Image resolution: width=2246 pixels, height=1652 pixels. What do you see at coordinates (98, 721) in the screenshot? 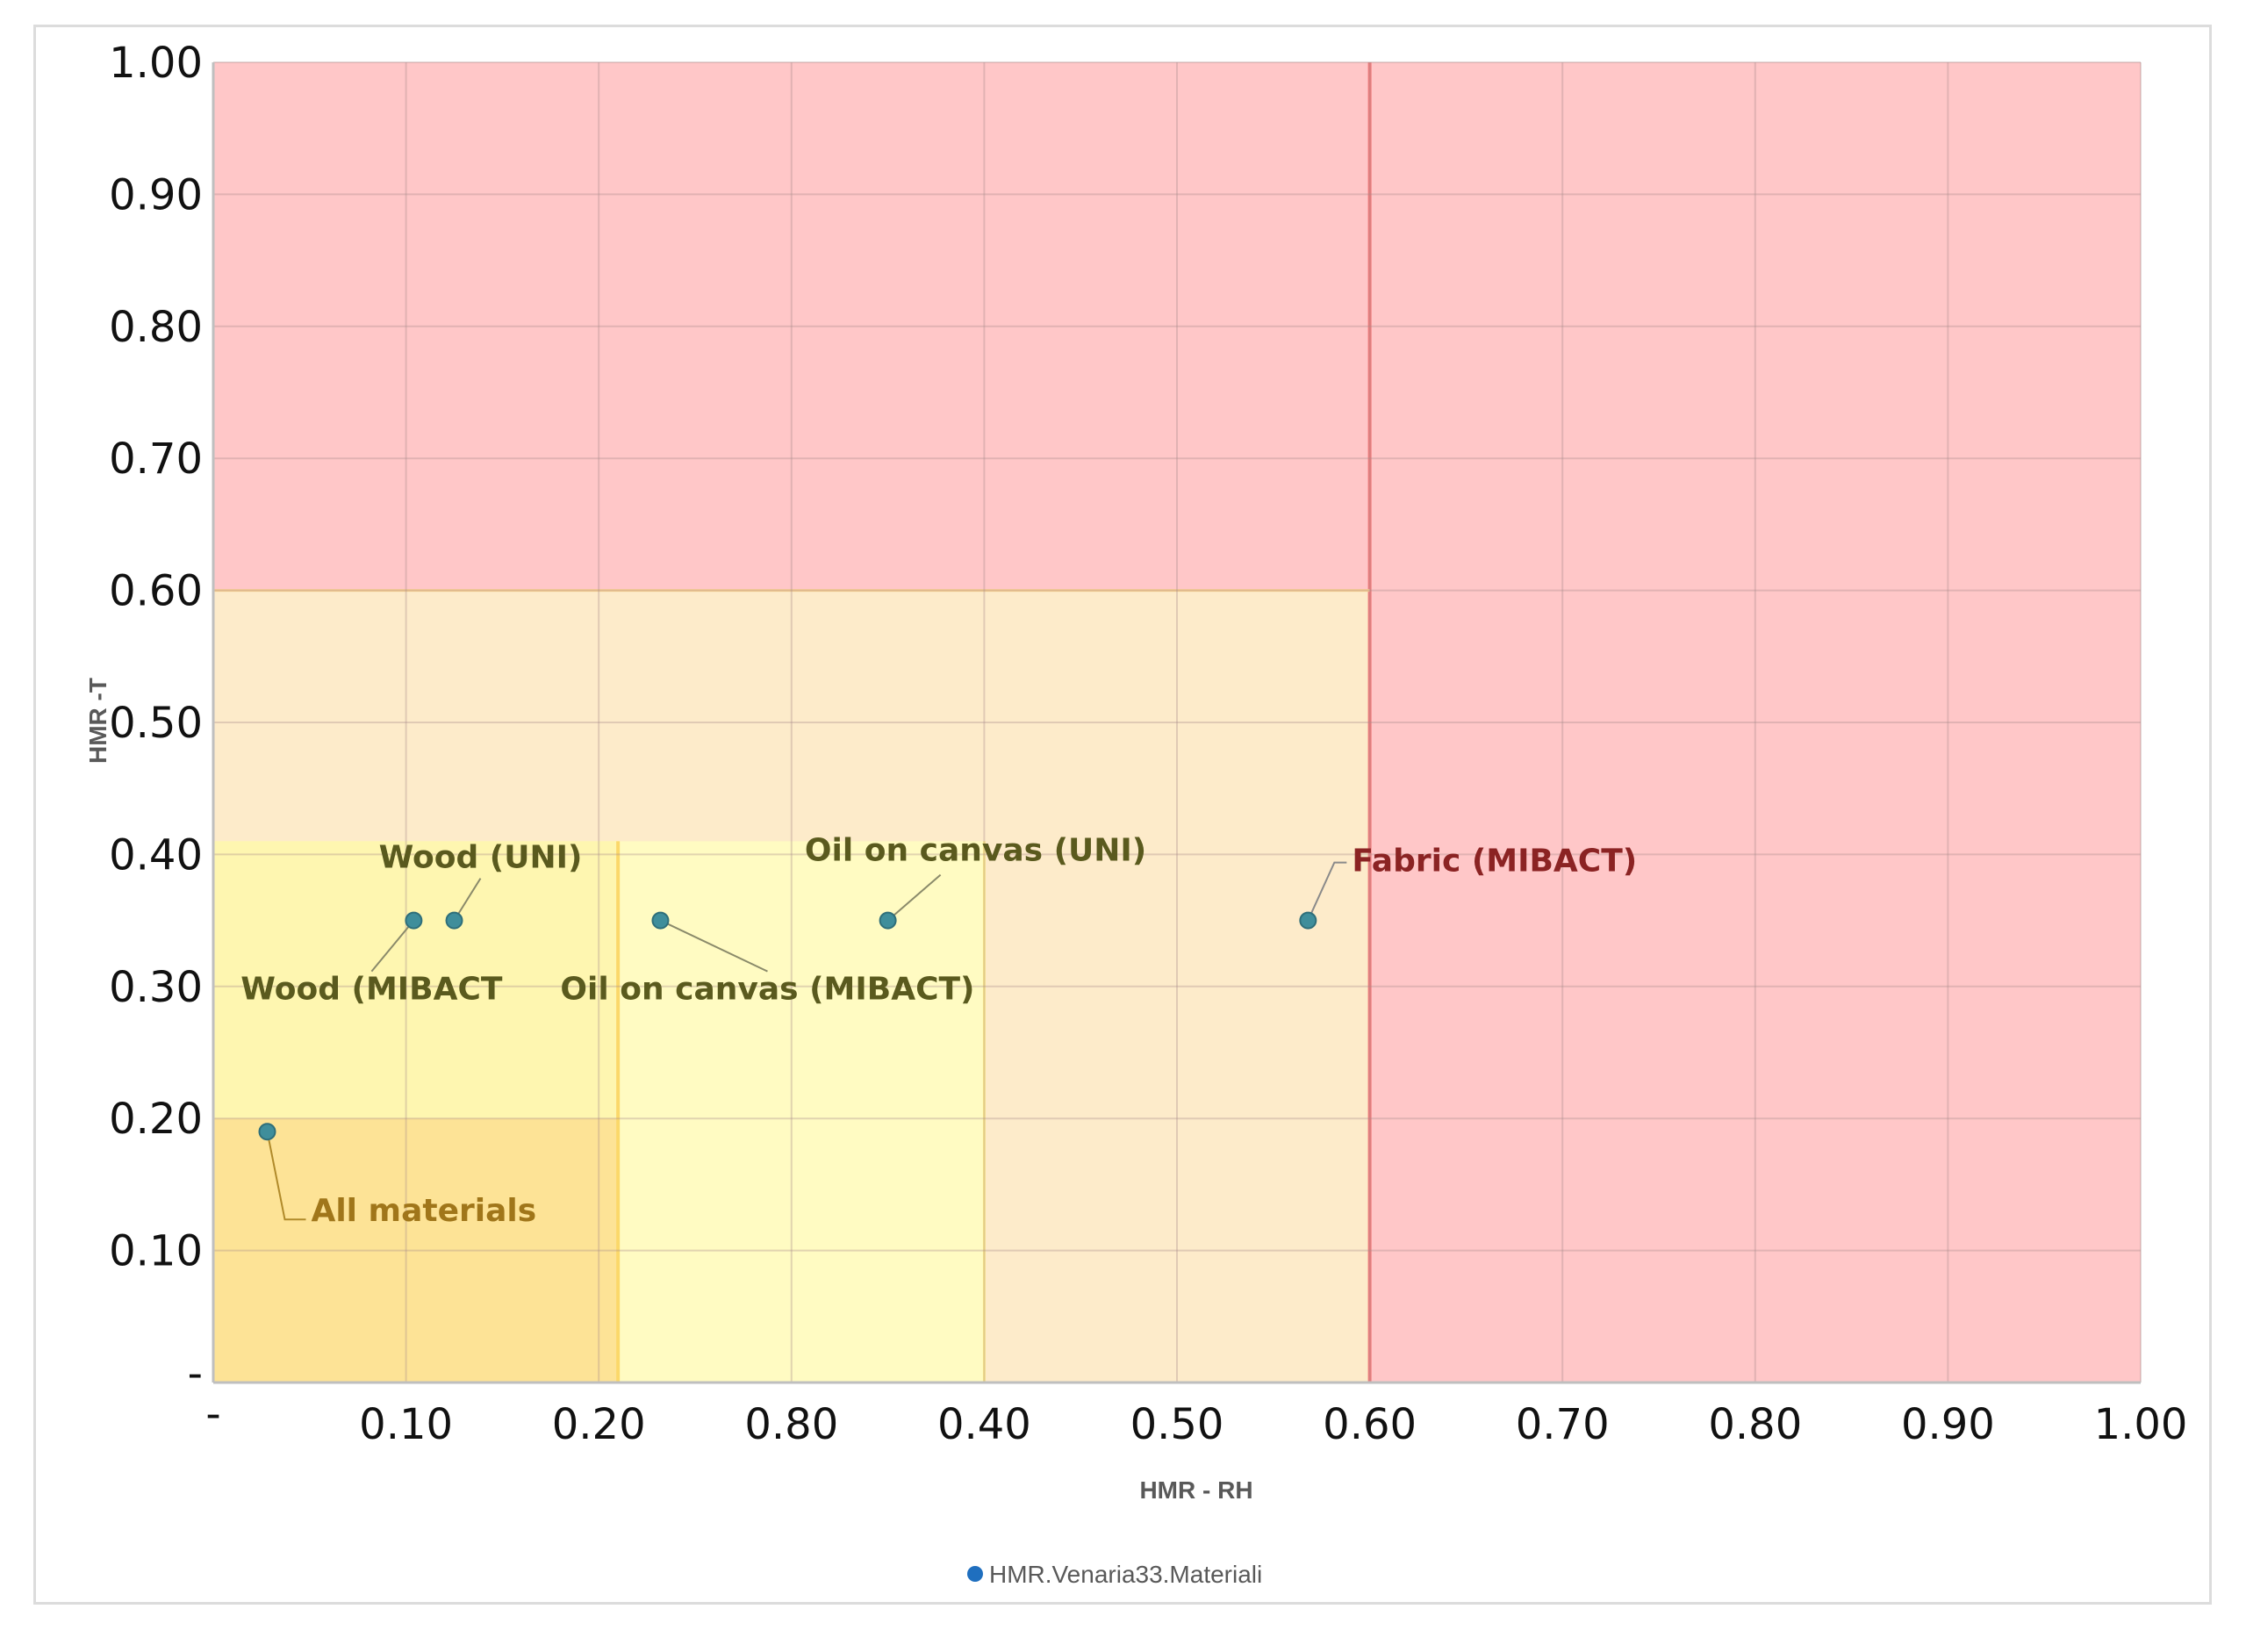
I see `y-axis-title: HMR -T` at bounding box center [98, 721].